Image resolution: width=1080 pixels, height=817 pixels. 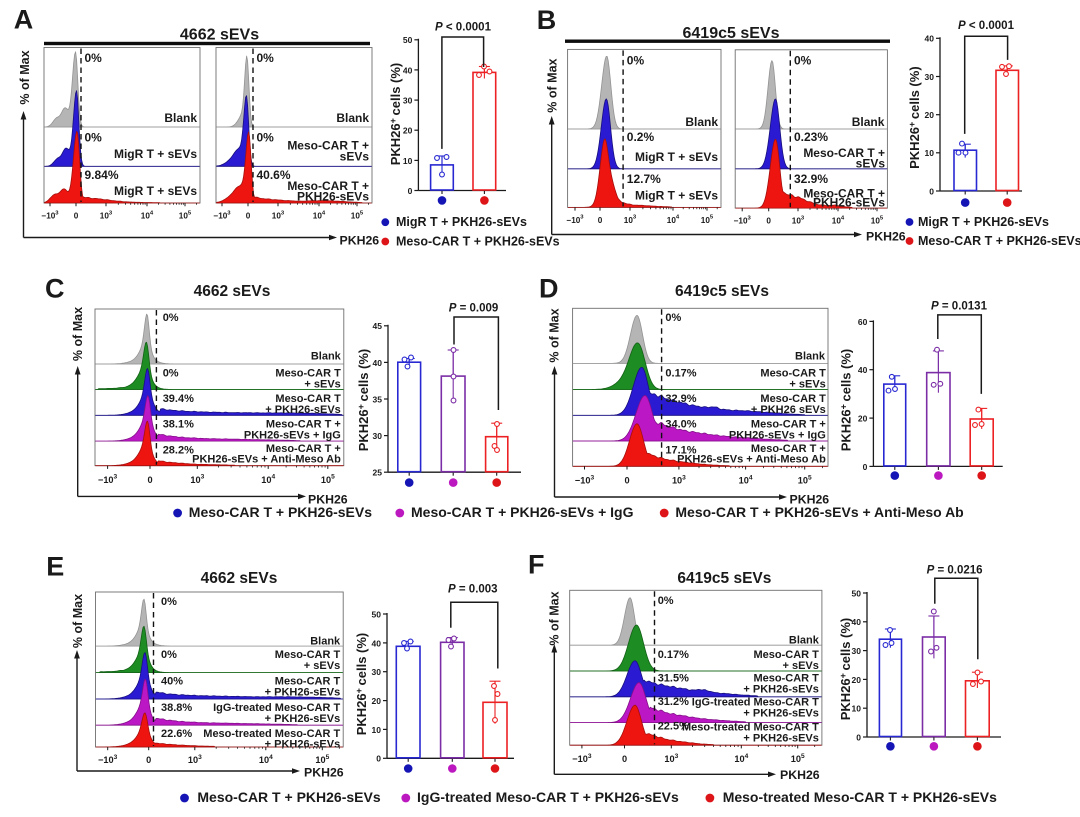 I want to click on svg-text: 38.1%, so click(x=178, y=425).